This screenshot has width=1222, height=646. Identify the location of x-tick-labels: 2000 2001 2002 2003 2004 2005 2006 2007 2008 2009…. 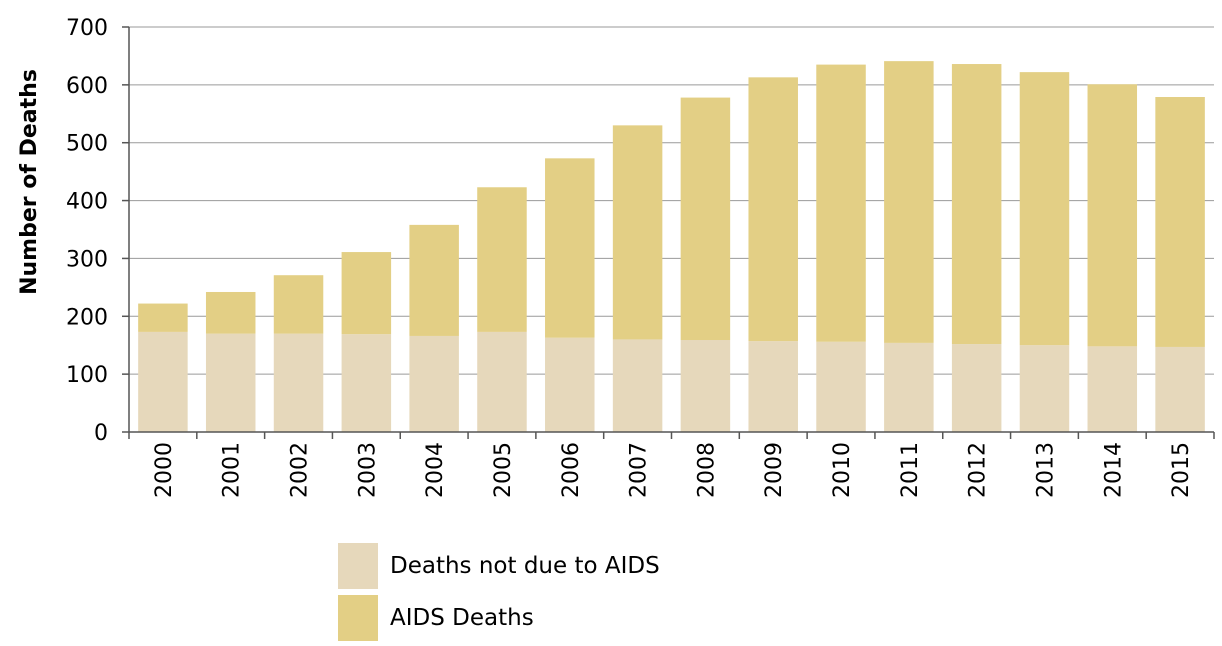
(673, 470).